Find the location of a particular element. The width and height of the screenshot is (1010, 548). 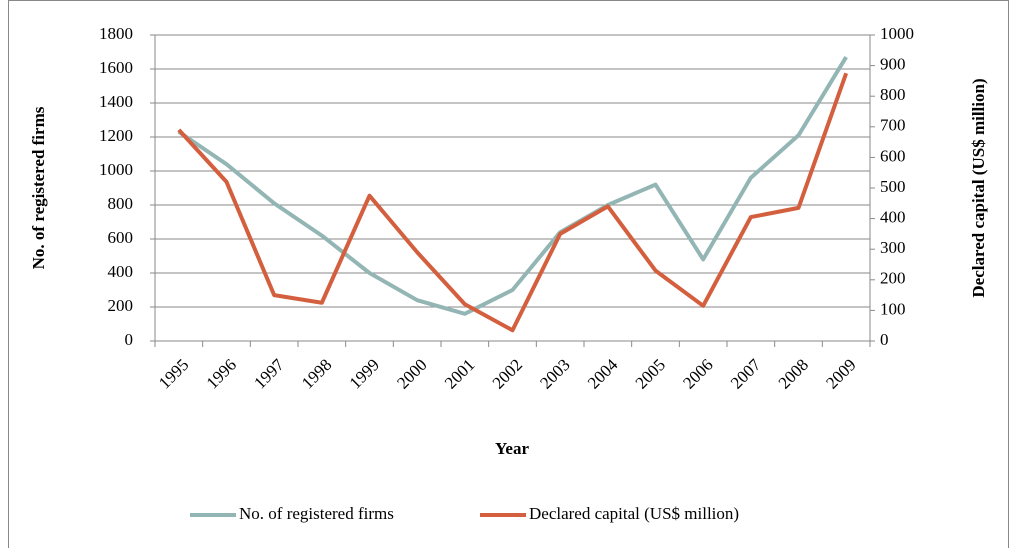

y2-tick-label: 900 is located at coordinates (893, 64).